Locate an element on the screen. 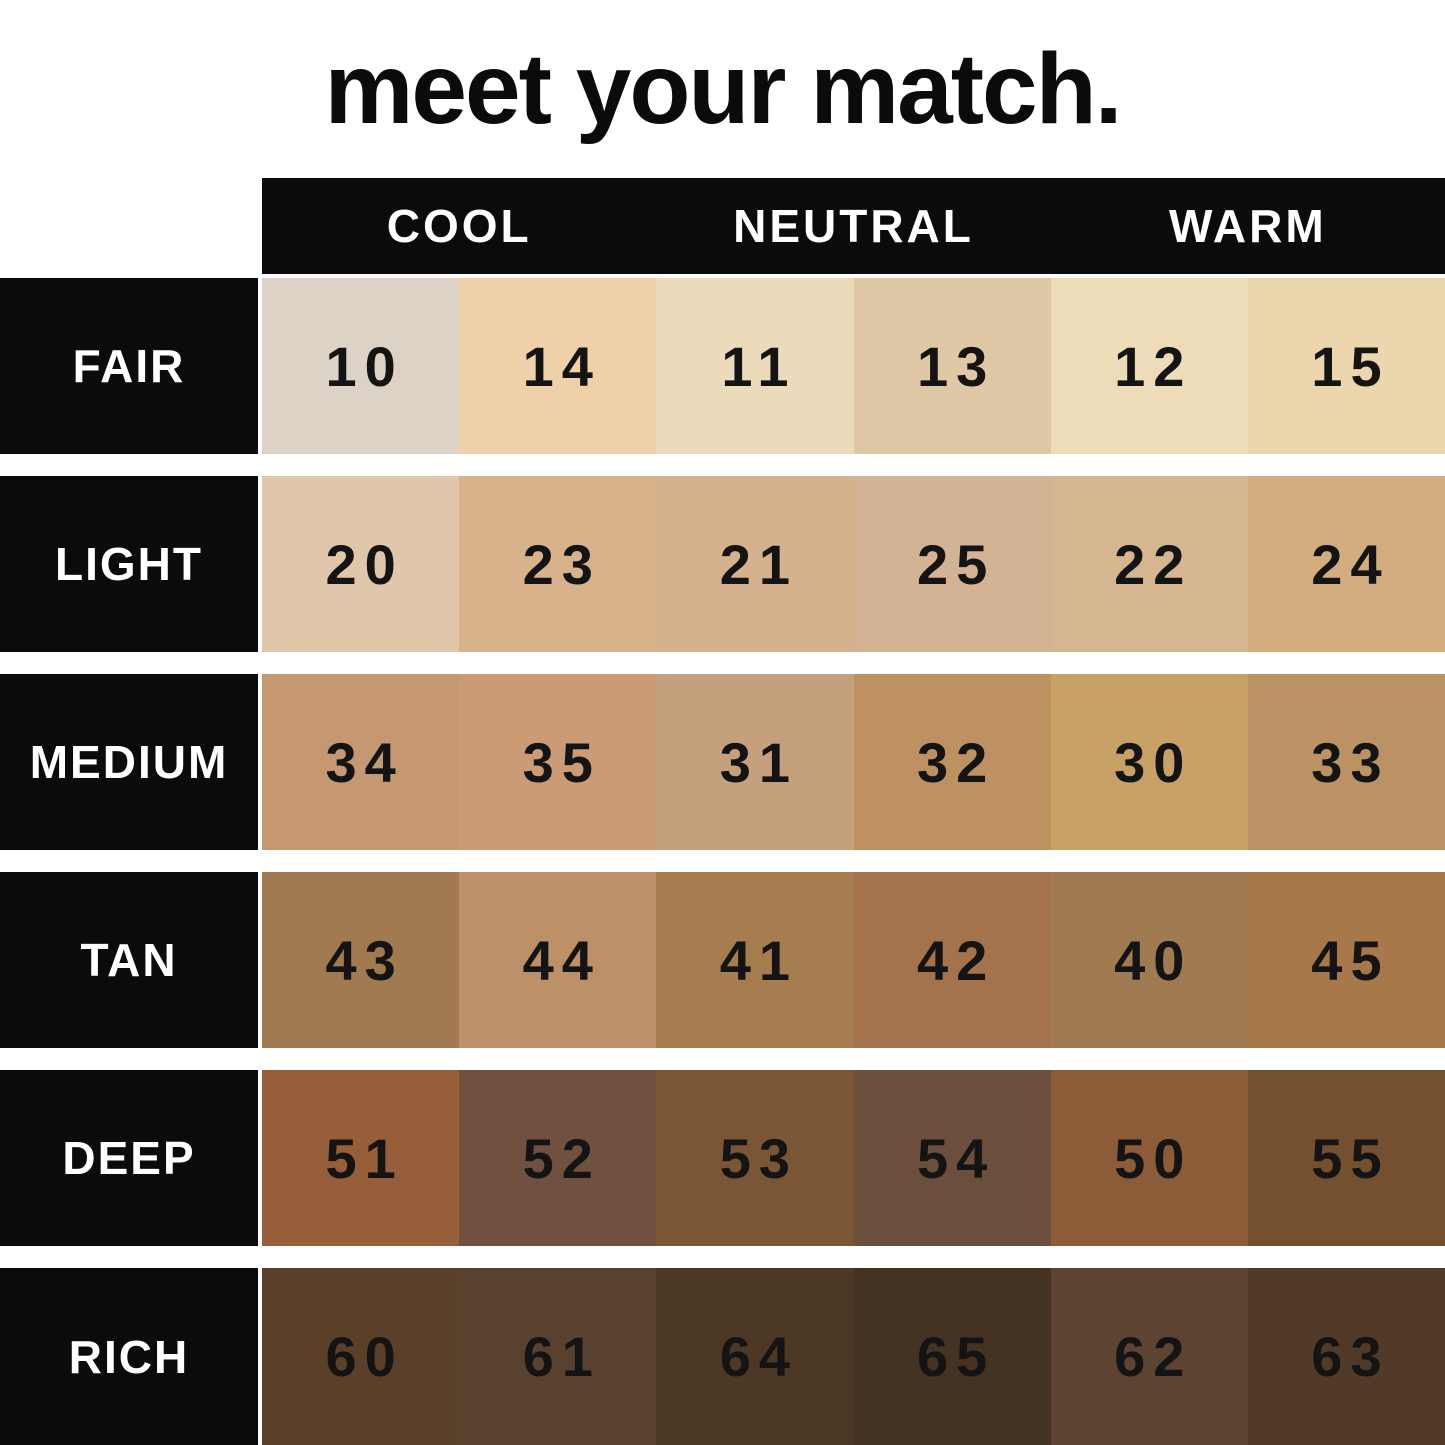 The height and width of the screenshot is (1445, 1445). table-row-fair: FAIR 10 14 11 13 12 15 is located at coordinates (722, 366).